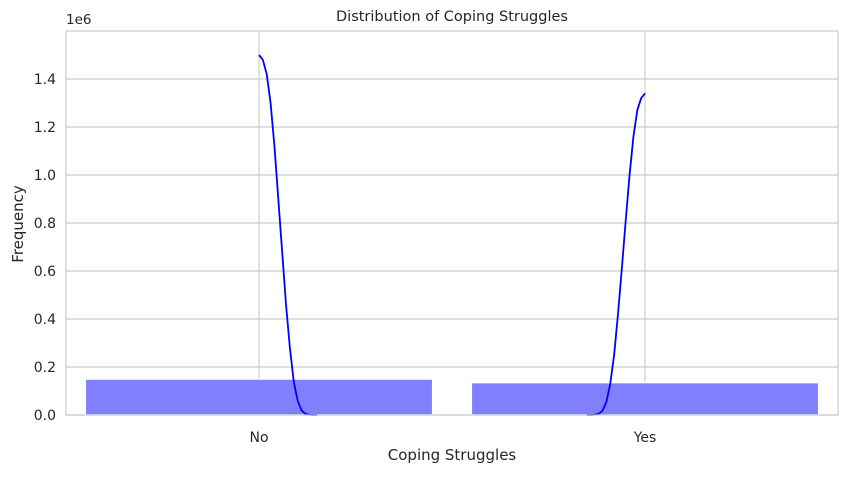 Image resolution: width=850 pixels, height=478 pixels. Describe the element at coordinates (45, 416) in the screenshot. I see `y-tick-label: 0.0` at that location.